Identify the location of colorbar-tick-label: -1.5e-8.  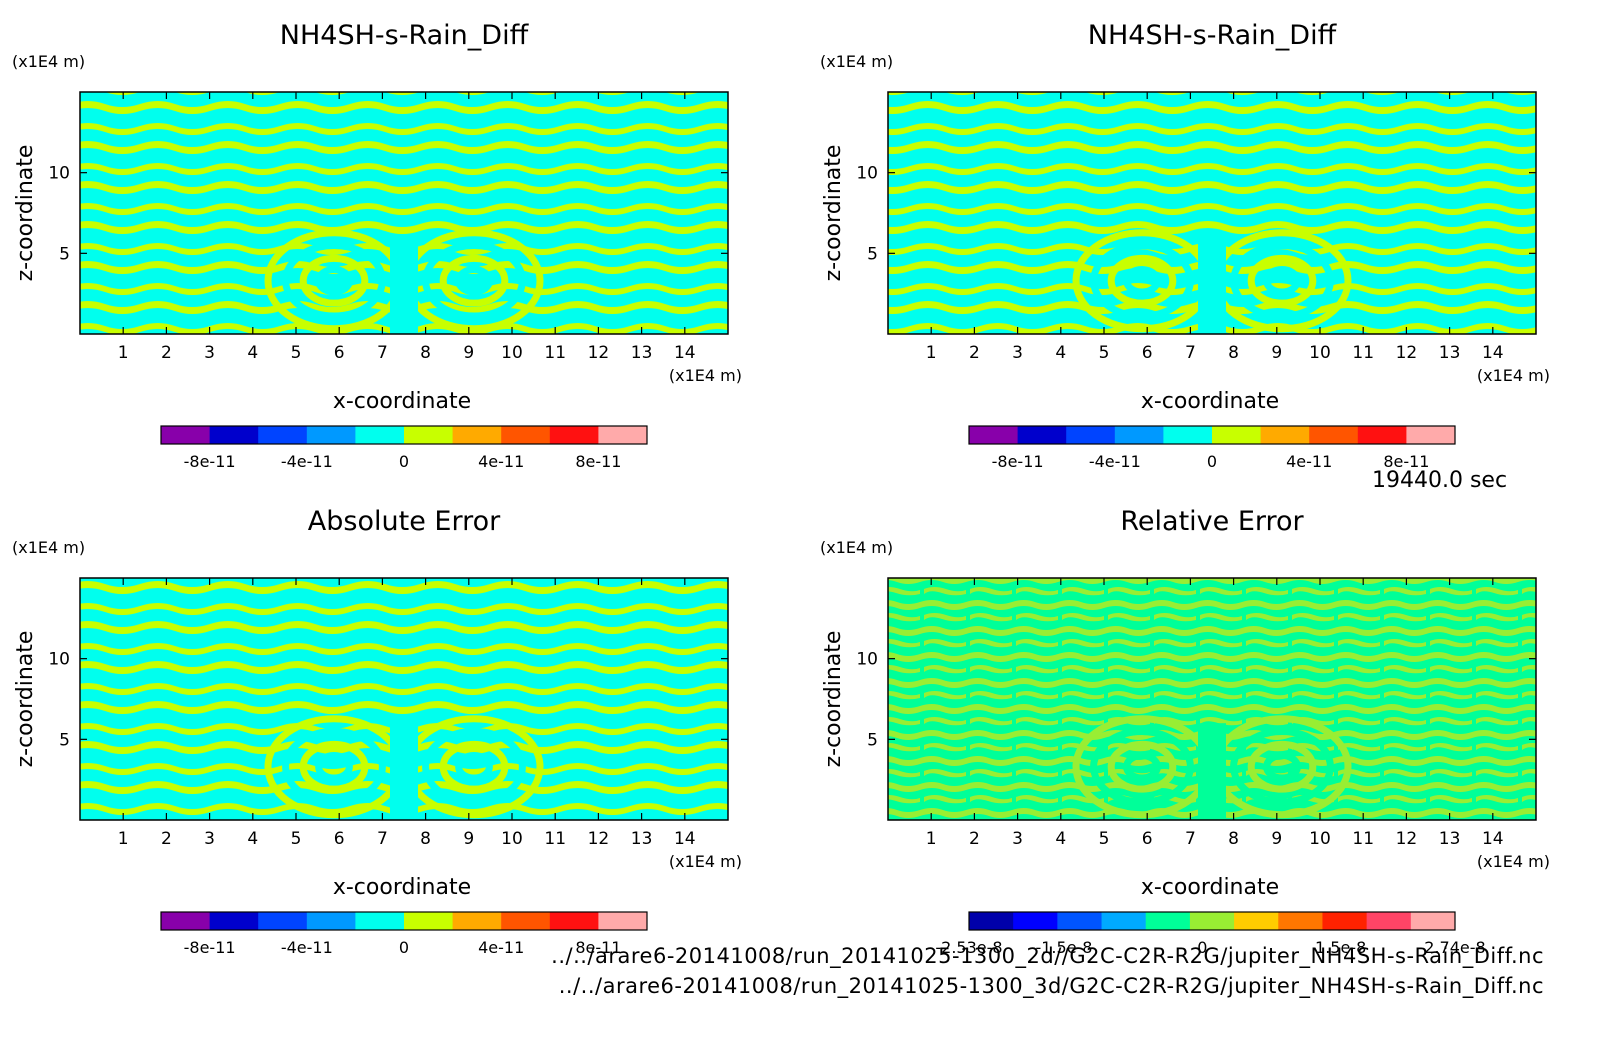
(1063, 947).